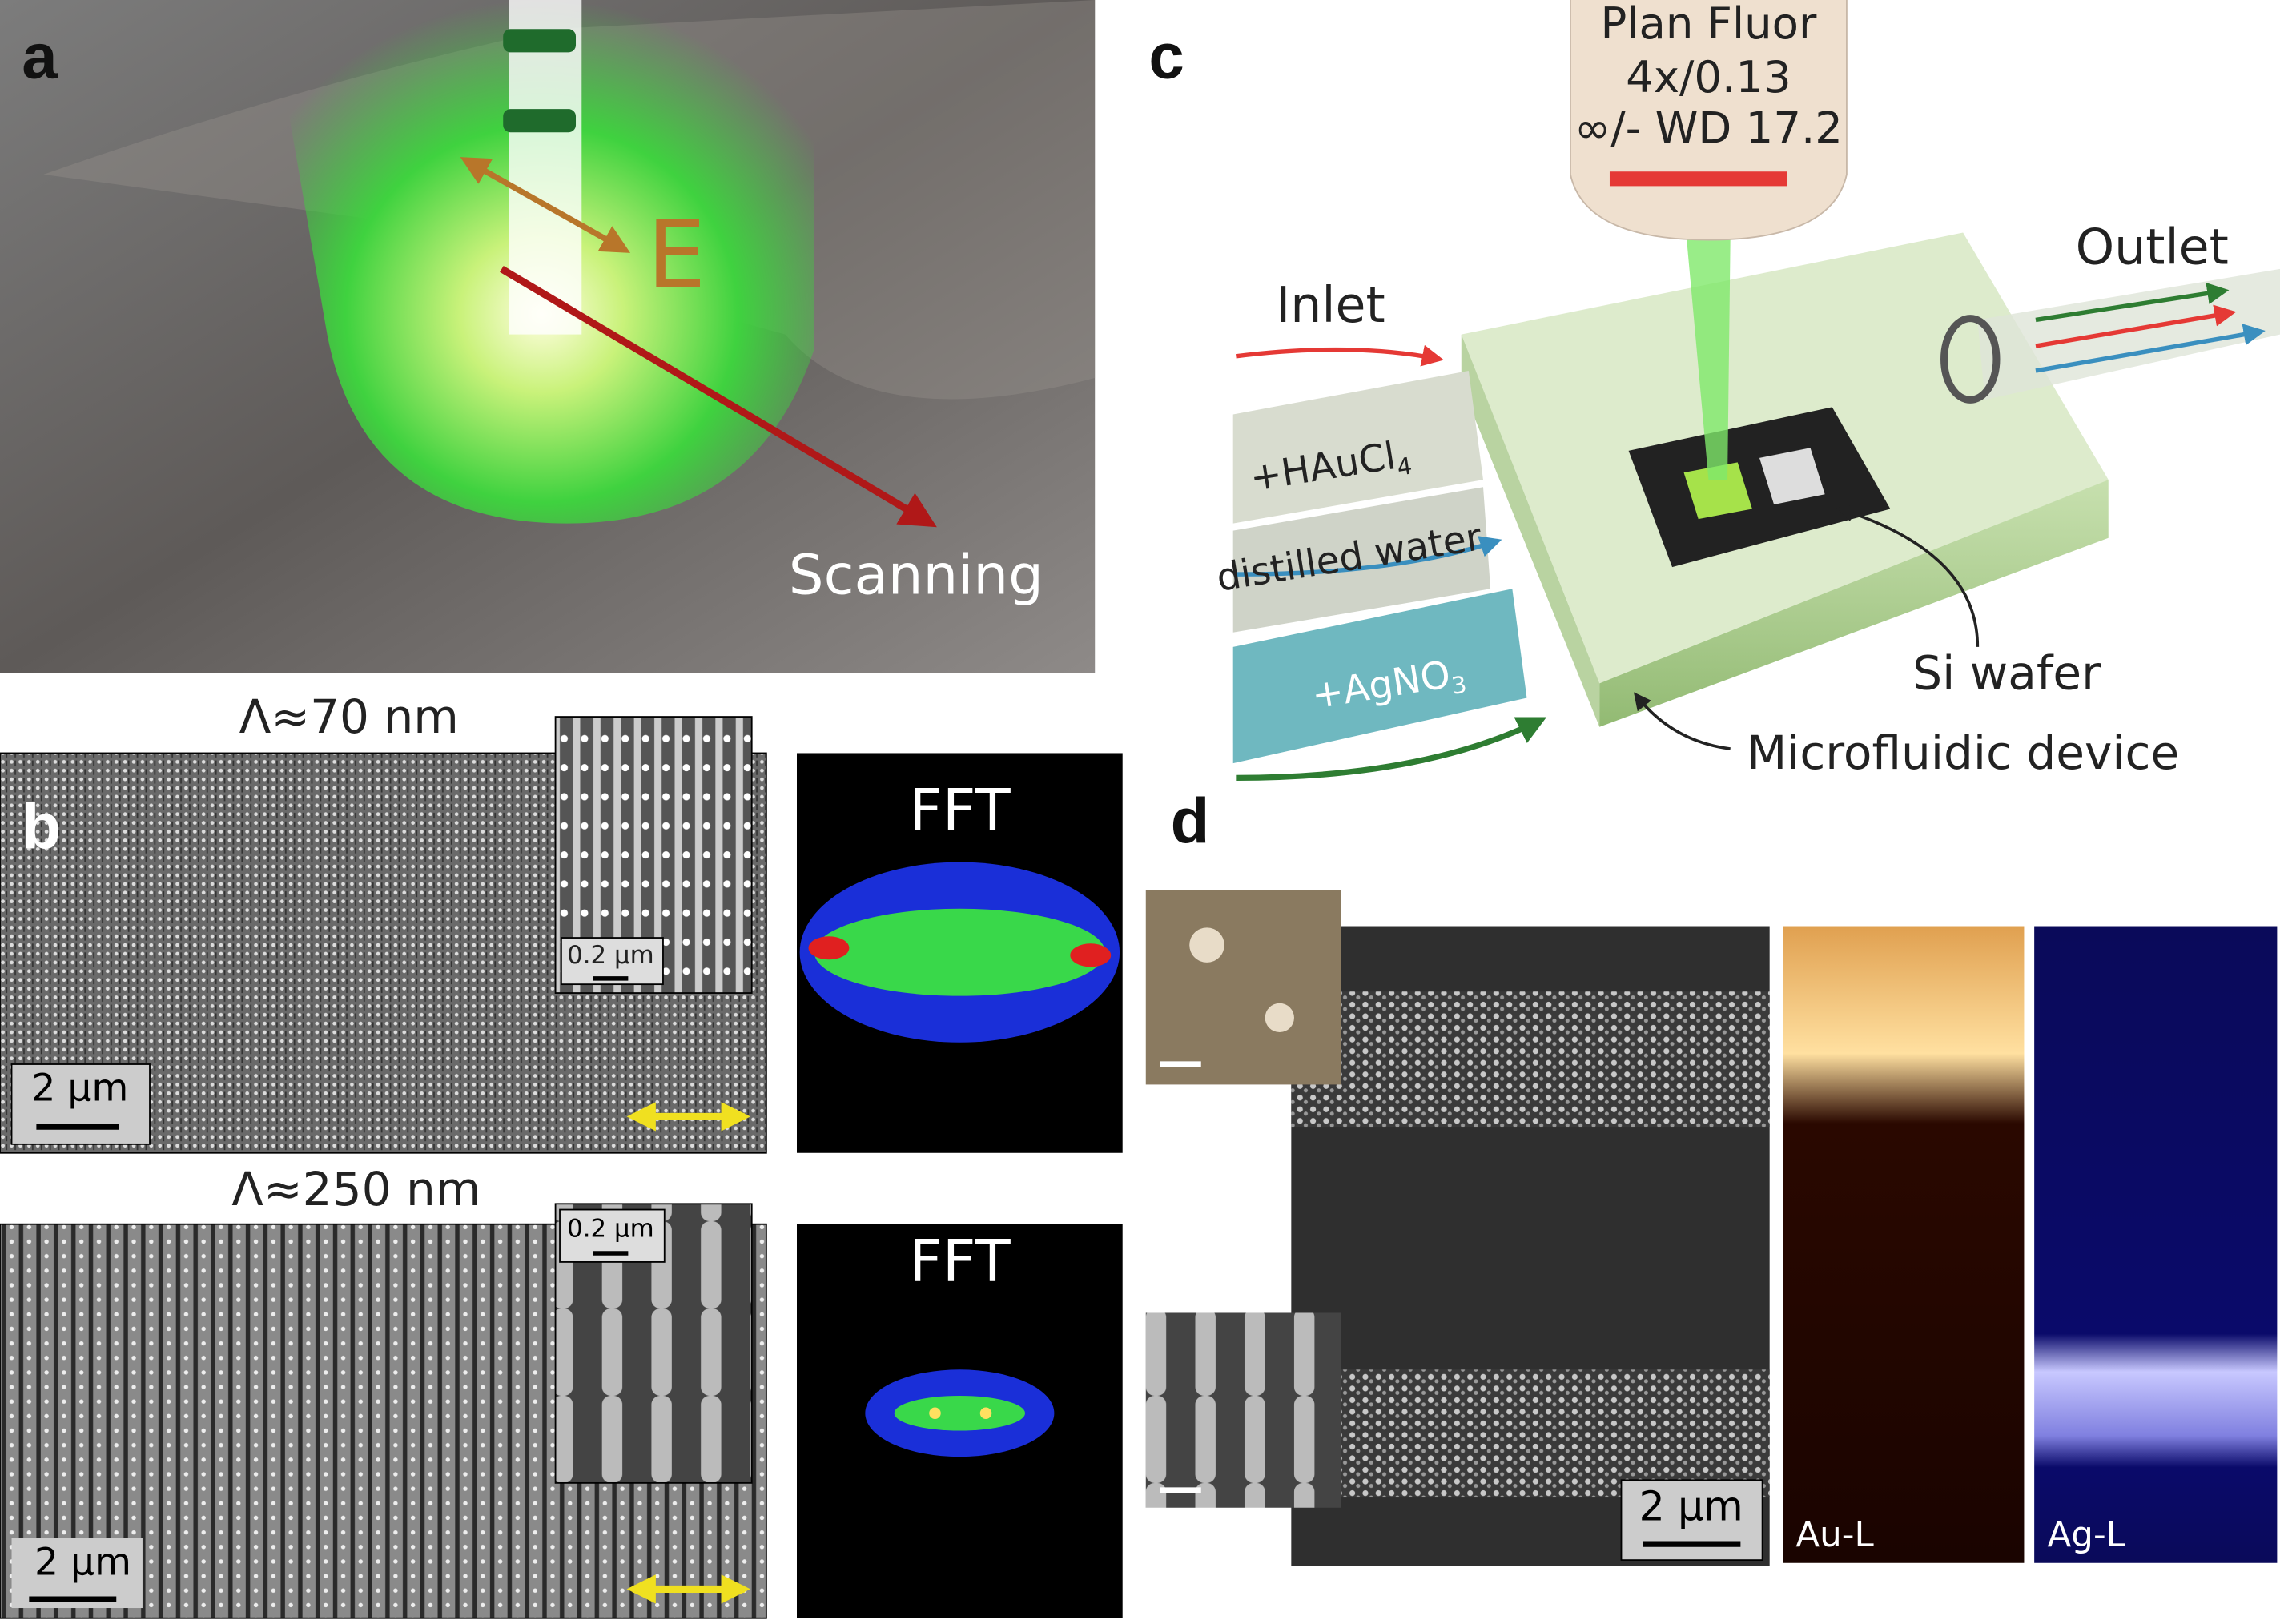 The width and height of the screenshot is (2280, 1624). Describe the element at coordinates (718, 396) in the screenshot. I see `scan-arrow` at that location.